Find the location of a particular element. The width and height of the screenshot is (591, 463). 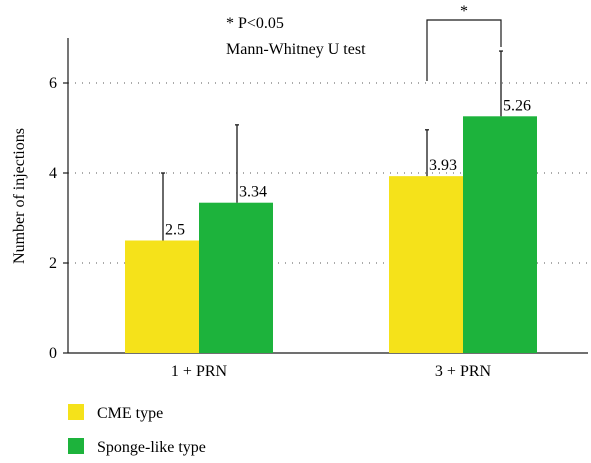

value-label-0-1: 3.93 is located at coordinates (443, 165).